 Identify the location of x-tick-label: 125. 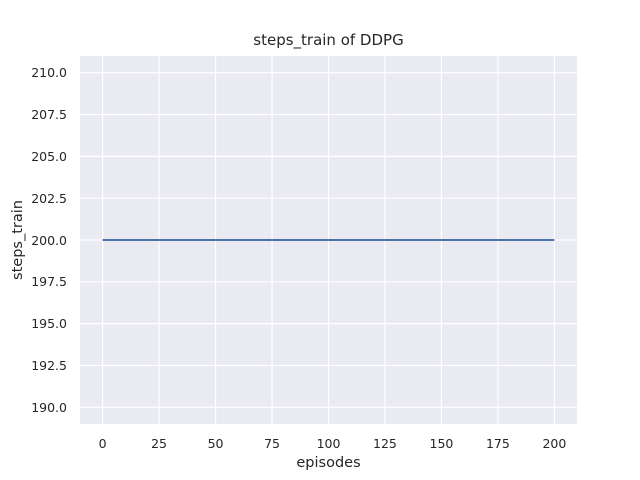
(385, 443).